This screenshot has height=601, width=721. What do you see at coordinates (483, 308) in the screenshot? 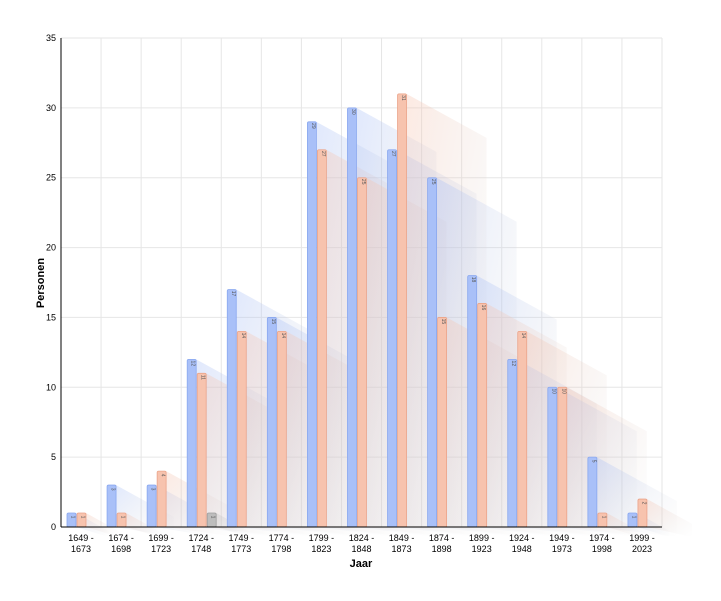
I see `bar-value-label: 16` at bounding box center [483, 308].